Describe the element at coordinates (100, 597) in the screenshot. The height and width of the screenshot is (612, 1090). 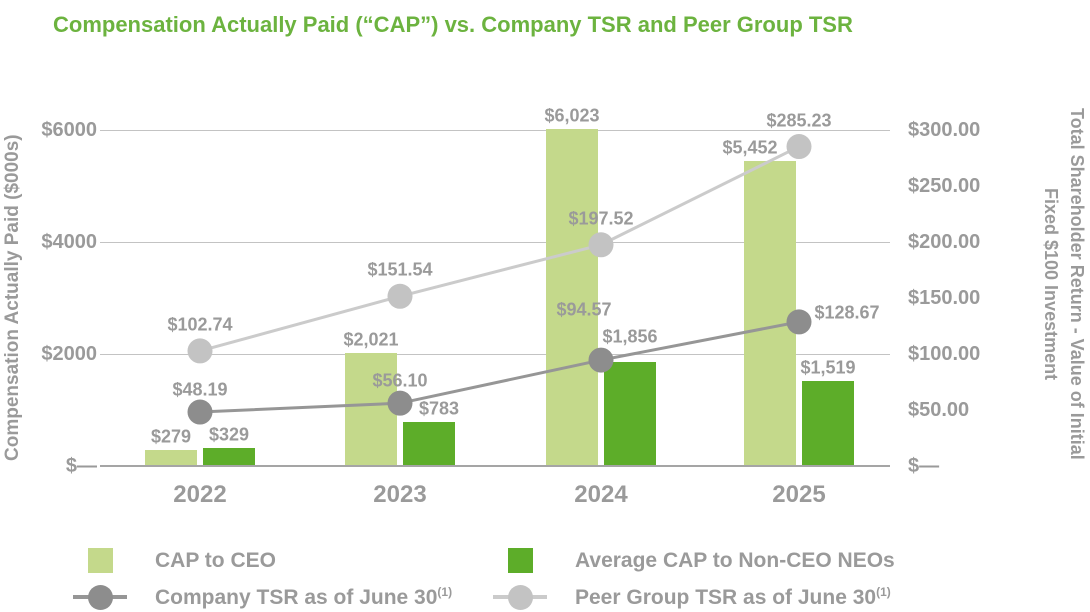
I see `legend-dot-company-tsr` at that location.